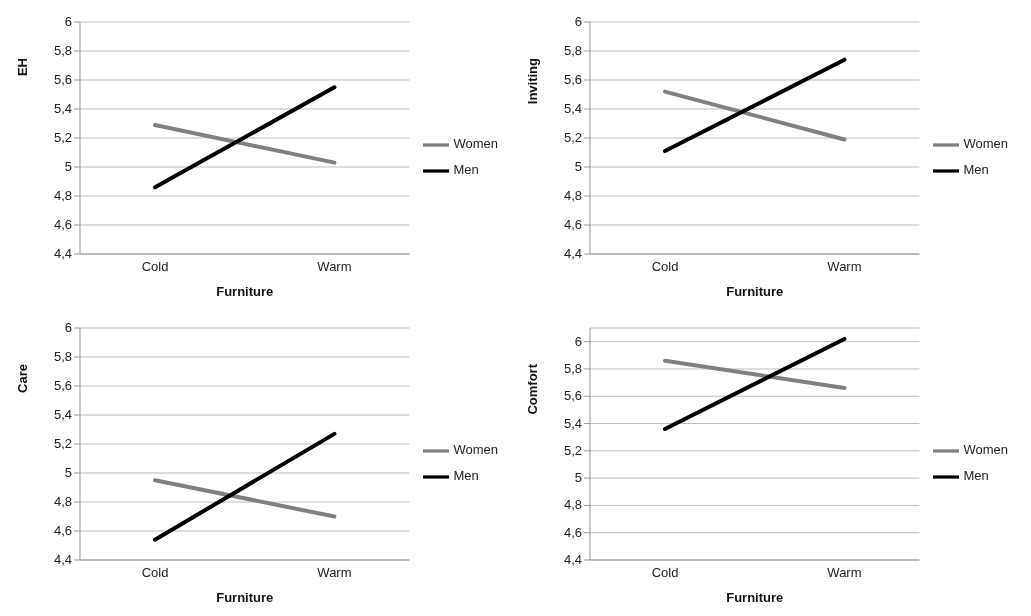 This screenshot has width=1031, height=616. I want to click on y-axis-title: Inviting, so click(532, 81).